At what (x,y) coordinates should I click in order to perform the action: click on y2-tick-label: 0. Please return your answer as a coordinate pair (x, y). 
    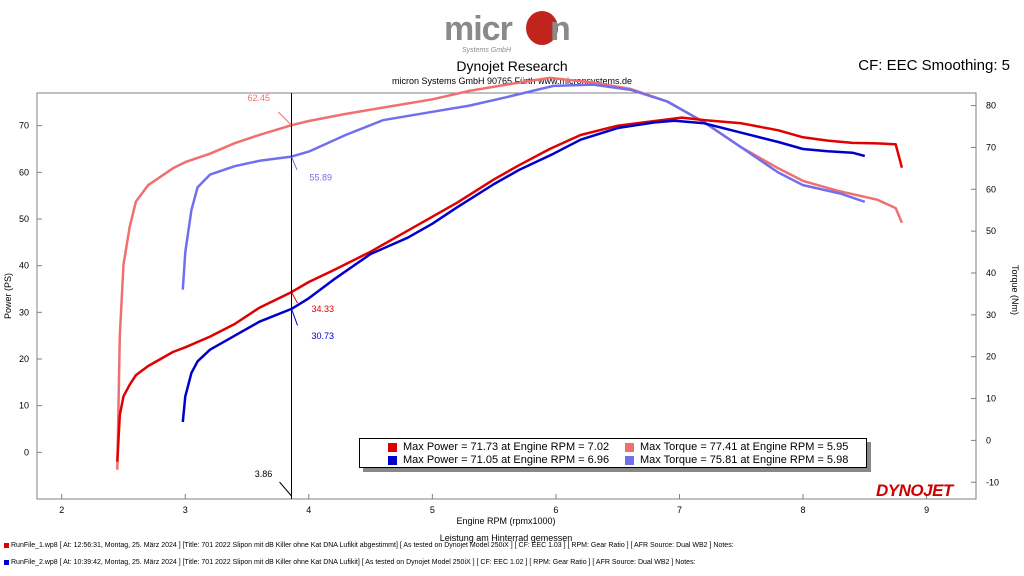
    Looking at the image, I should click on (988, 440).